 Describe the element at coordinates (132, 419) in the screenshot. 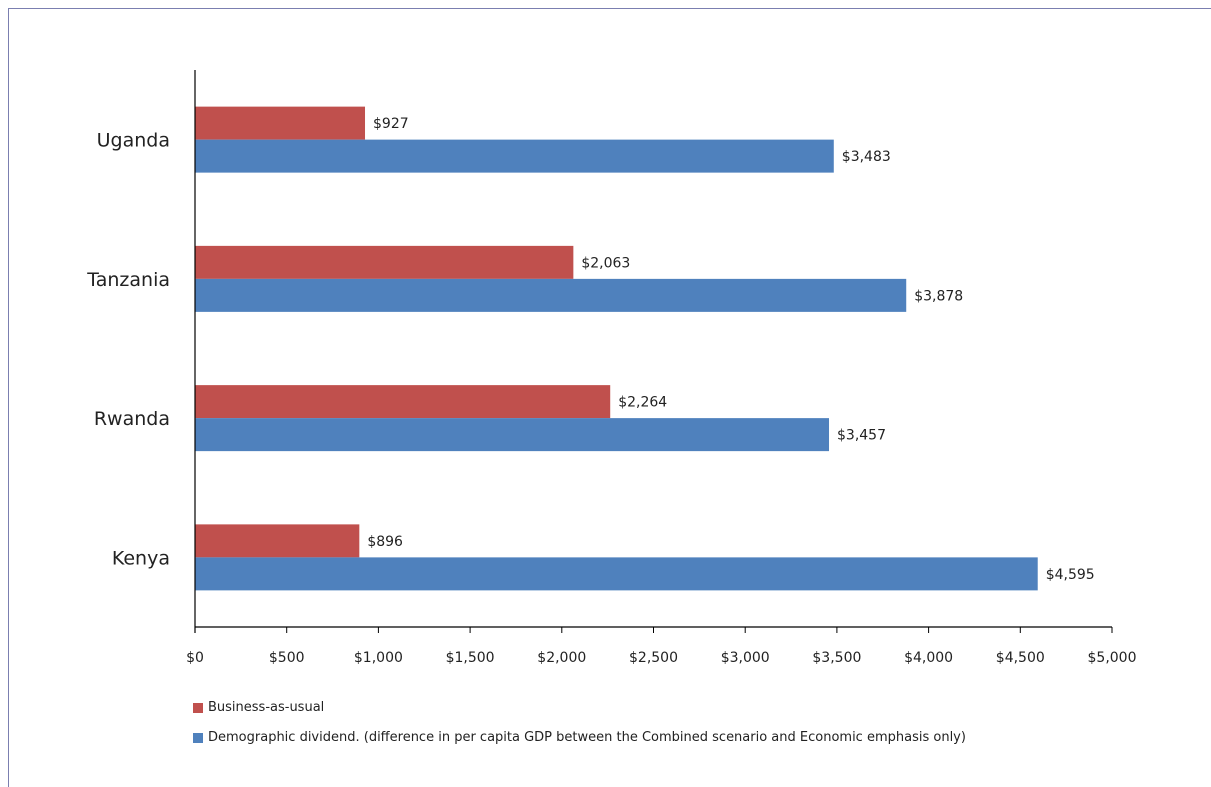

I see `category-label-rwanda: Rwanda` at that location.